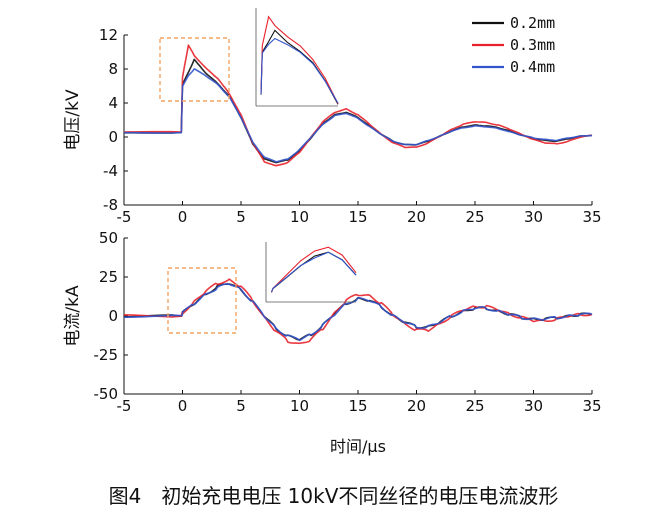 This screenshot has width=667, height=517. Describe the element at coordinates (106, 355) in the screenshot. I see `y-tick-label: -25` at that location.